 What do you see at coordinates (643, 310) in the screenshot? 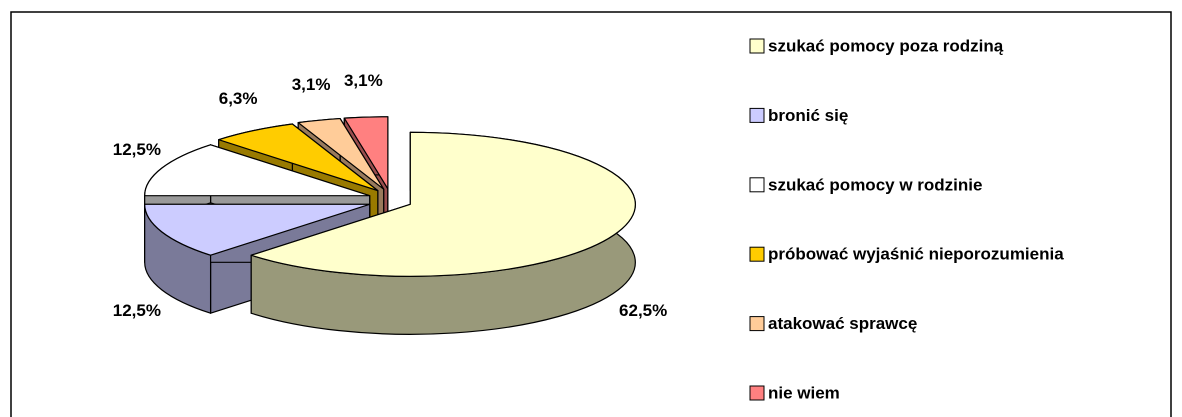
I see `data-label: 62,5%` at bounding box center [643, 310].